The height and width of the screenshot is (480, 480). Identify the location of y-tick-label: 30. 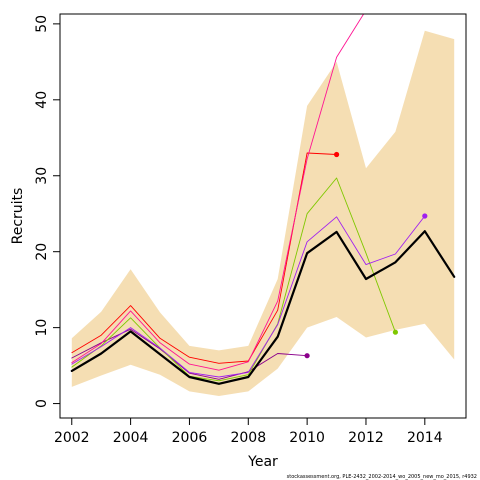
(42, 176).